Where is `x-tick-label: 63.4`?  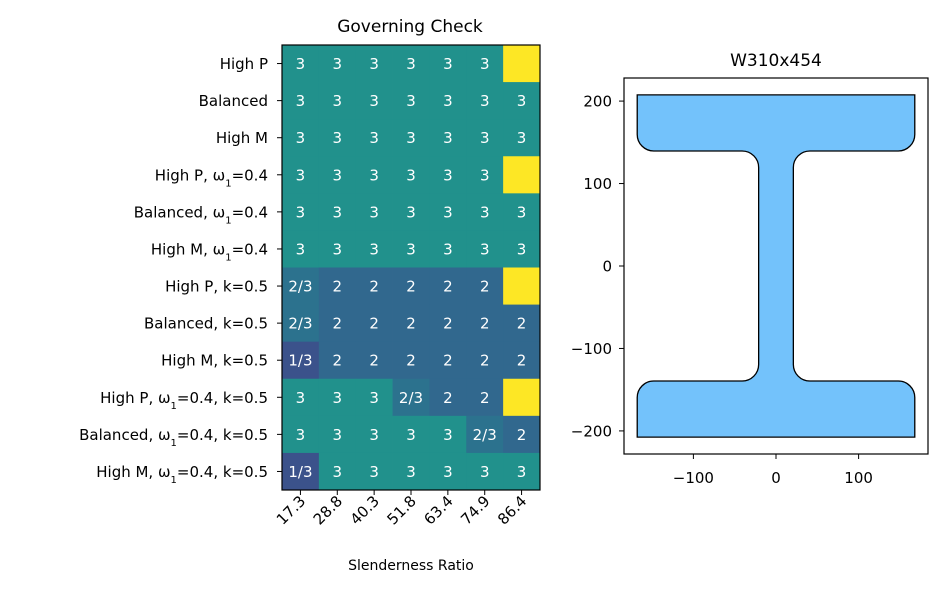 x-tick-label: 63.4 is located at coordinates (438, 510).